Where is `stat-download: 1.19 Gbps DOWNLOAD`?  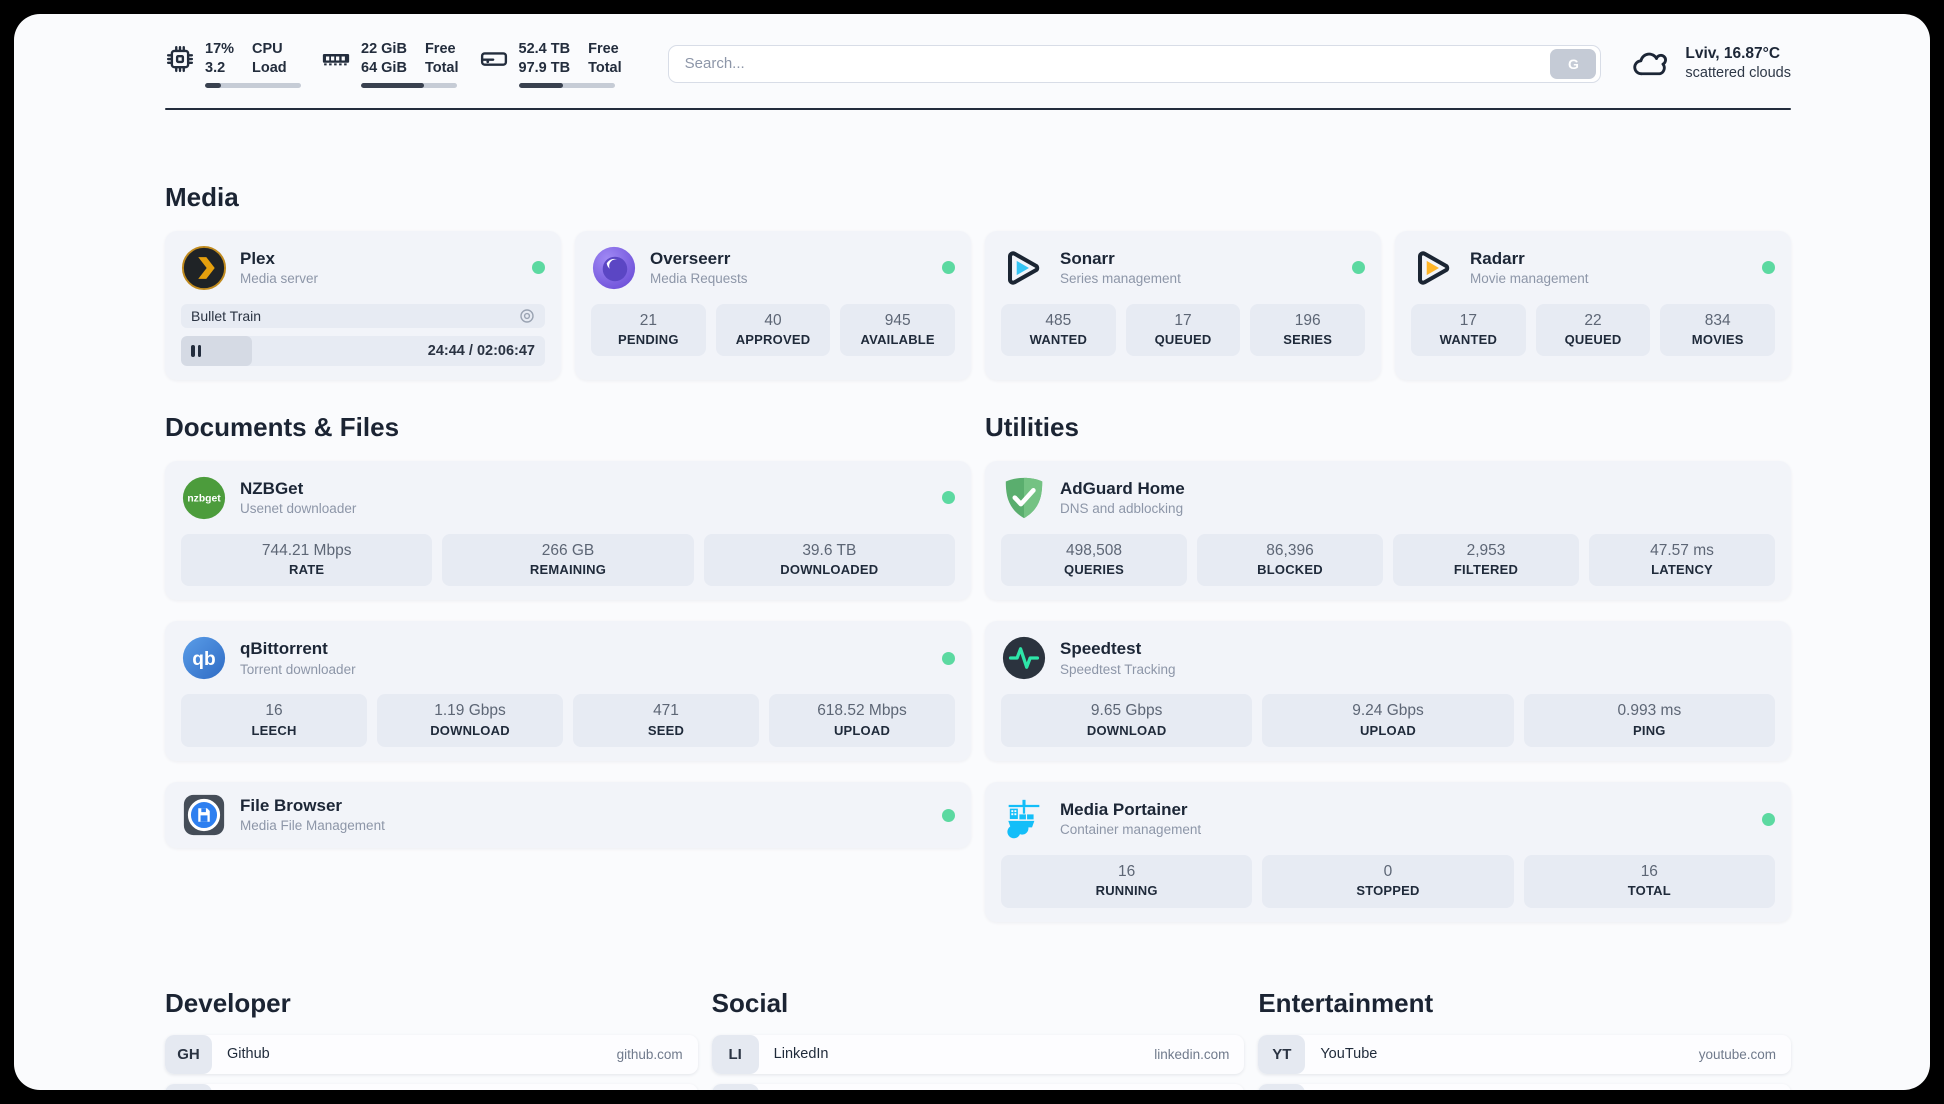 stat-download: 1.19 Gbps DOWNLOAD is located at coordinates (470, 721).